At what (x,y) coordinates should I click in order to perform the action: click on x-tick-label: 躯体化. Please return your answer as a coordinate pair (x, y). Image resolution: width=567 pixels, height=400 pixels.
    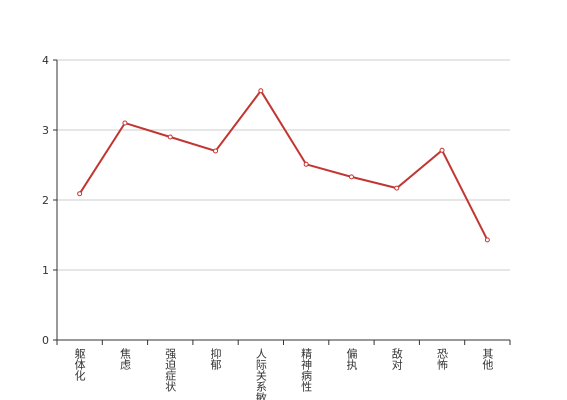
    Looking at the image, I should click on (79, 365).